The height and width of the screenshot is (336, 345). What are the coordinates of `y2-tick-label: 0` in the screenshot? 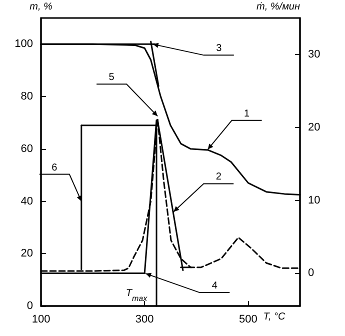 It's located at (311, 273).